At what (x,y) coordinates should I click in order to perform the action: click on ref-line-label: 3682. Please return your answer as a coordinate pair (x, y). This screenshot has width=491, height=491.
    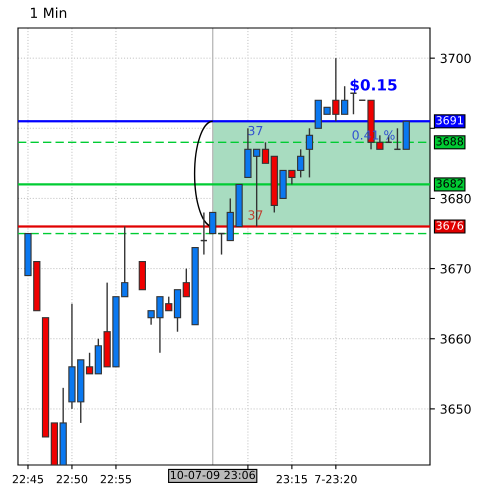
    Looking at the image, I should click on (449, 183).